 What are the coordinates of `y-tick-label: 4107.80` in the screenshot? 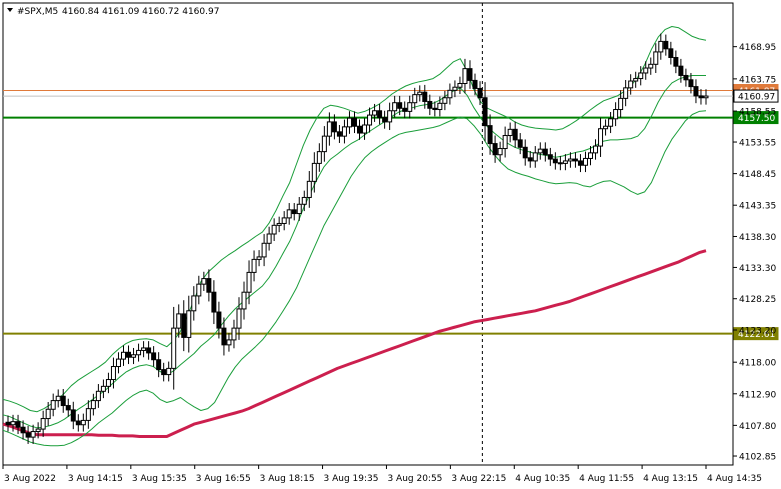 It's located at (757, 427).